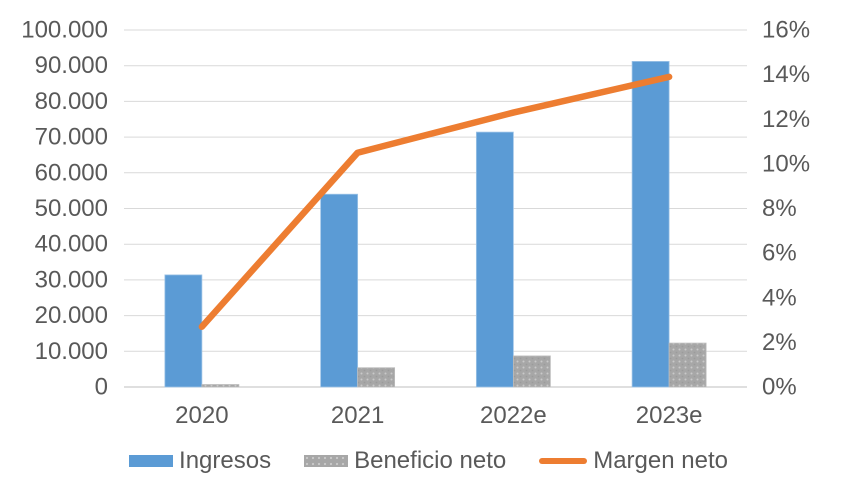  Describe the element at coordinates (376, 377) in the screenshot. I see `bar-beneficio-neto-2021` at that location.